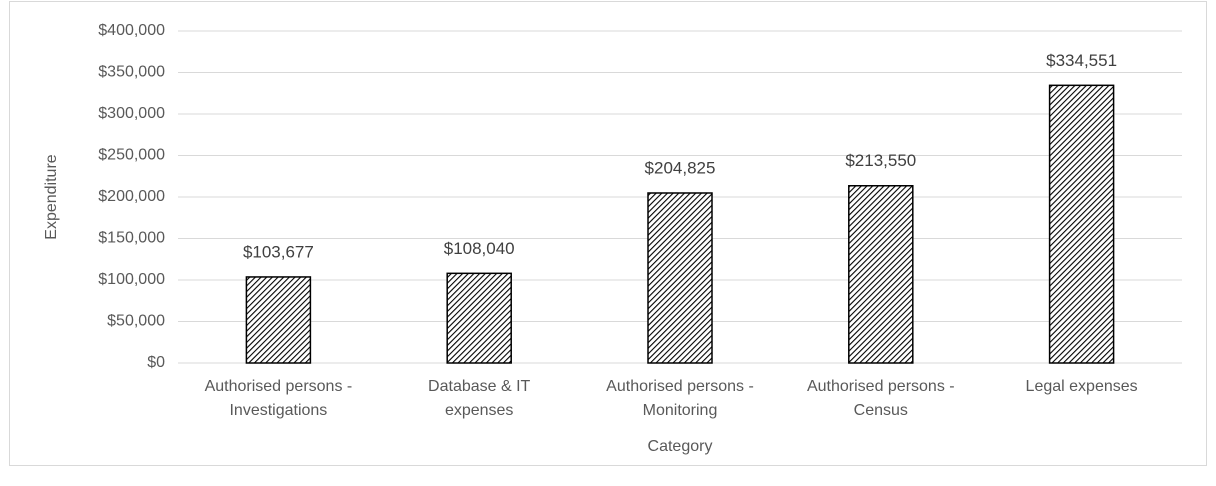 The height and width of the screenshot is (486, 1216). What do you see at coordinates (278, 251) in the screenshot?
I see `data-label: $103,677` at bounding box center [278, 251].